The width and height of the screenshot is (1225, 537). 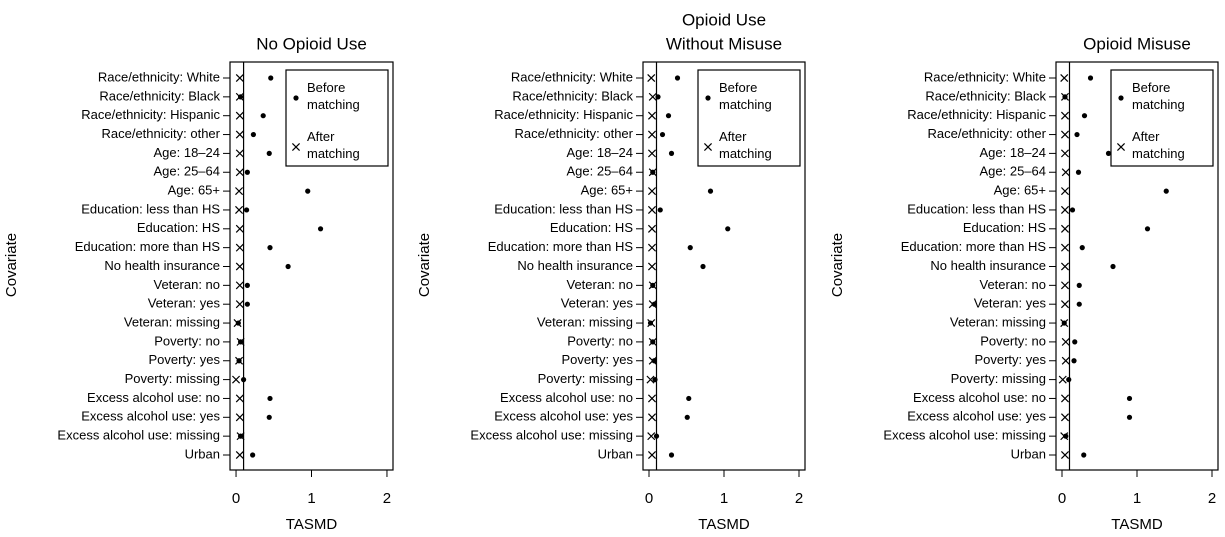 What do you see at coordinates (186, 171) in the screenshot?
I see `y-tick-label: Age: 25–64` at bounding box center [186, 171].